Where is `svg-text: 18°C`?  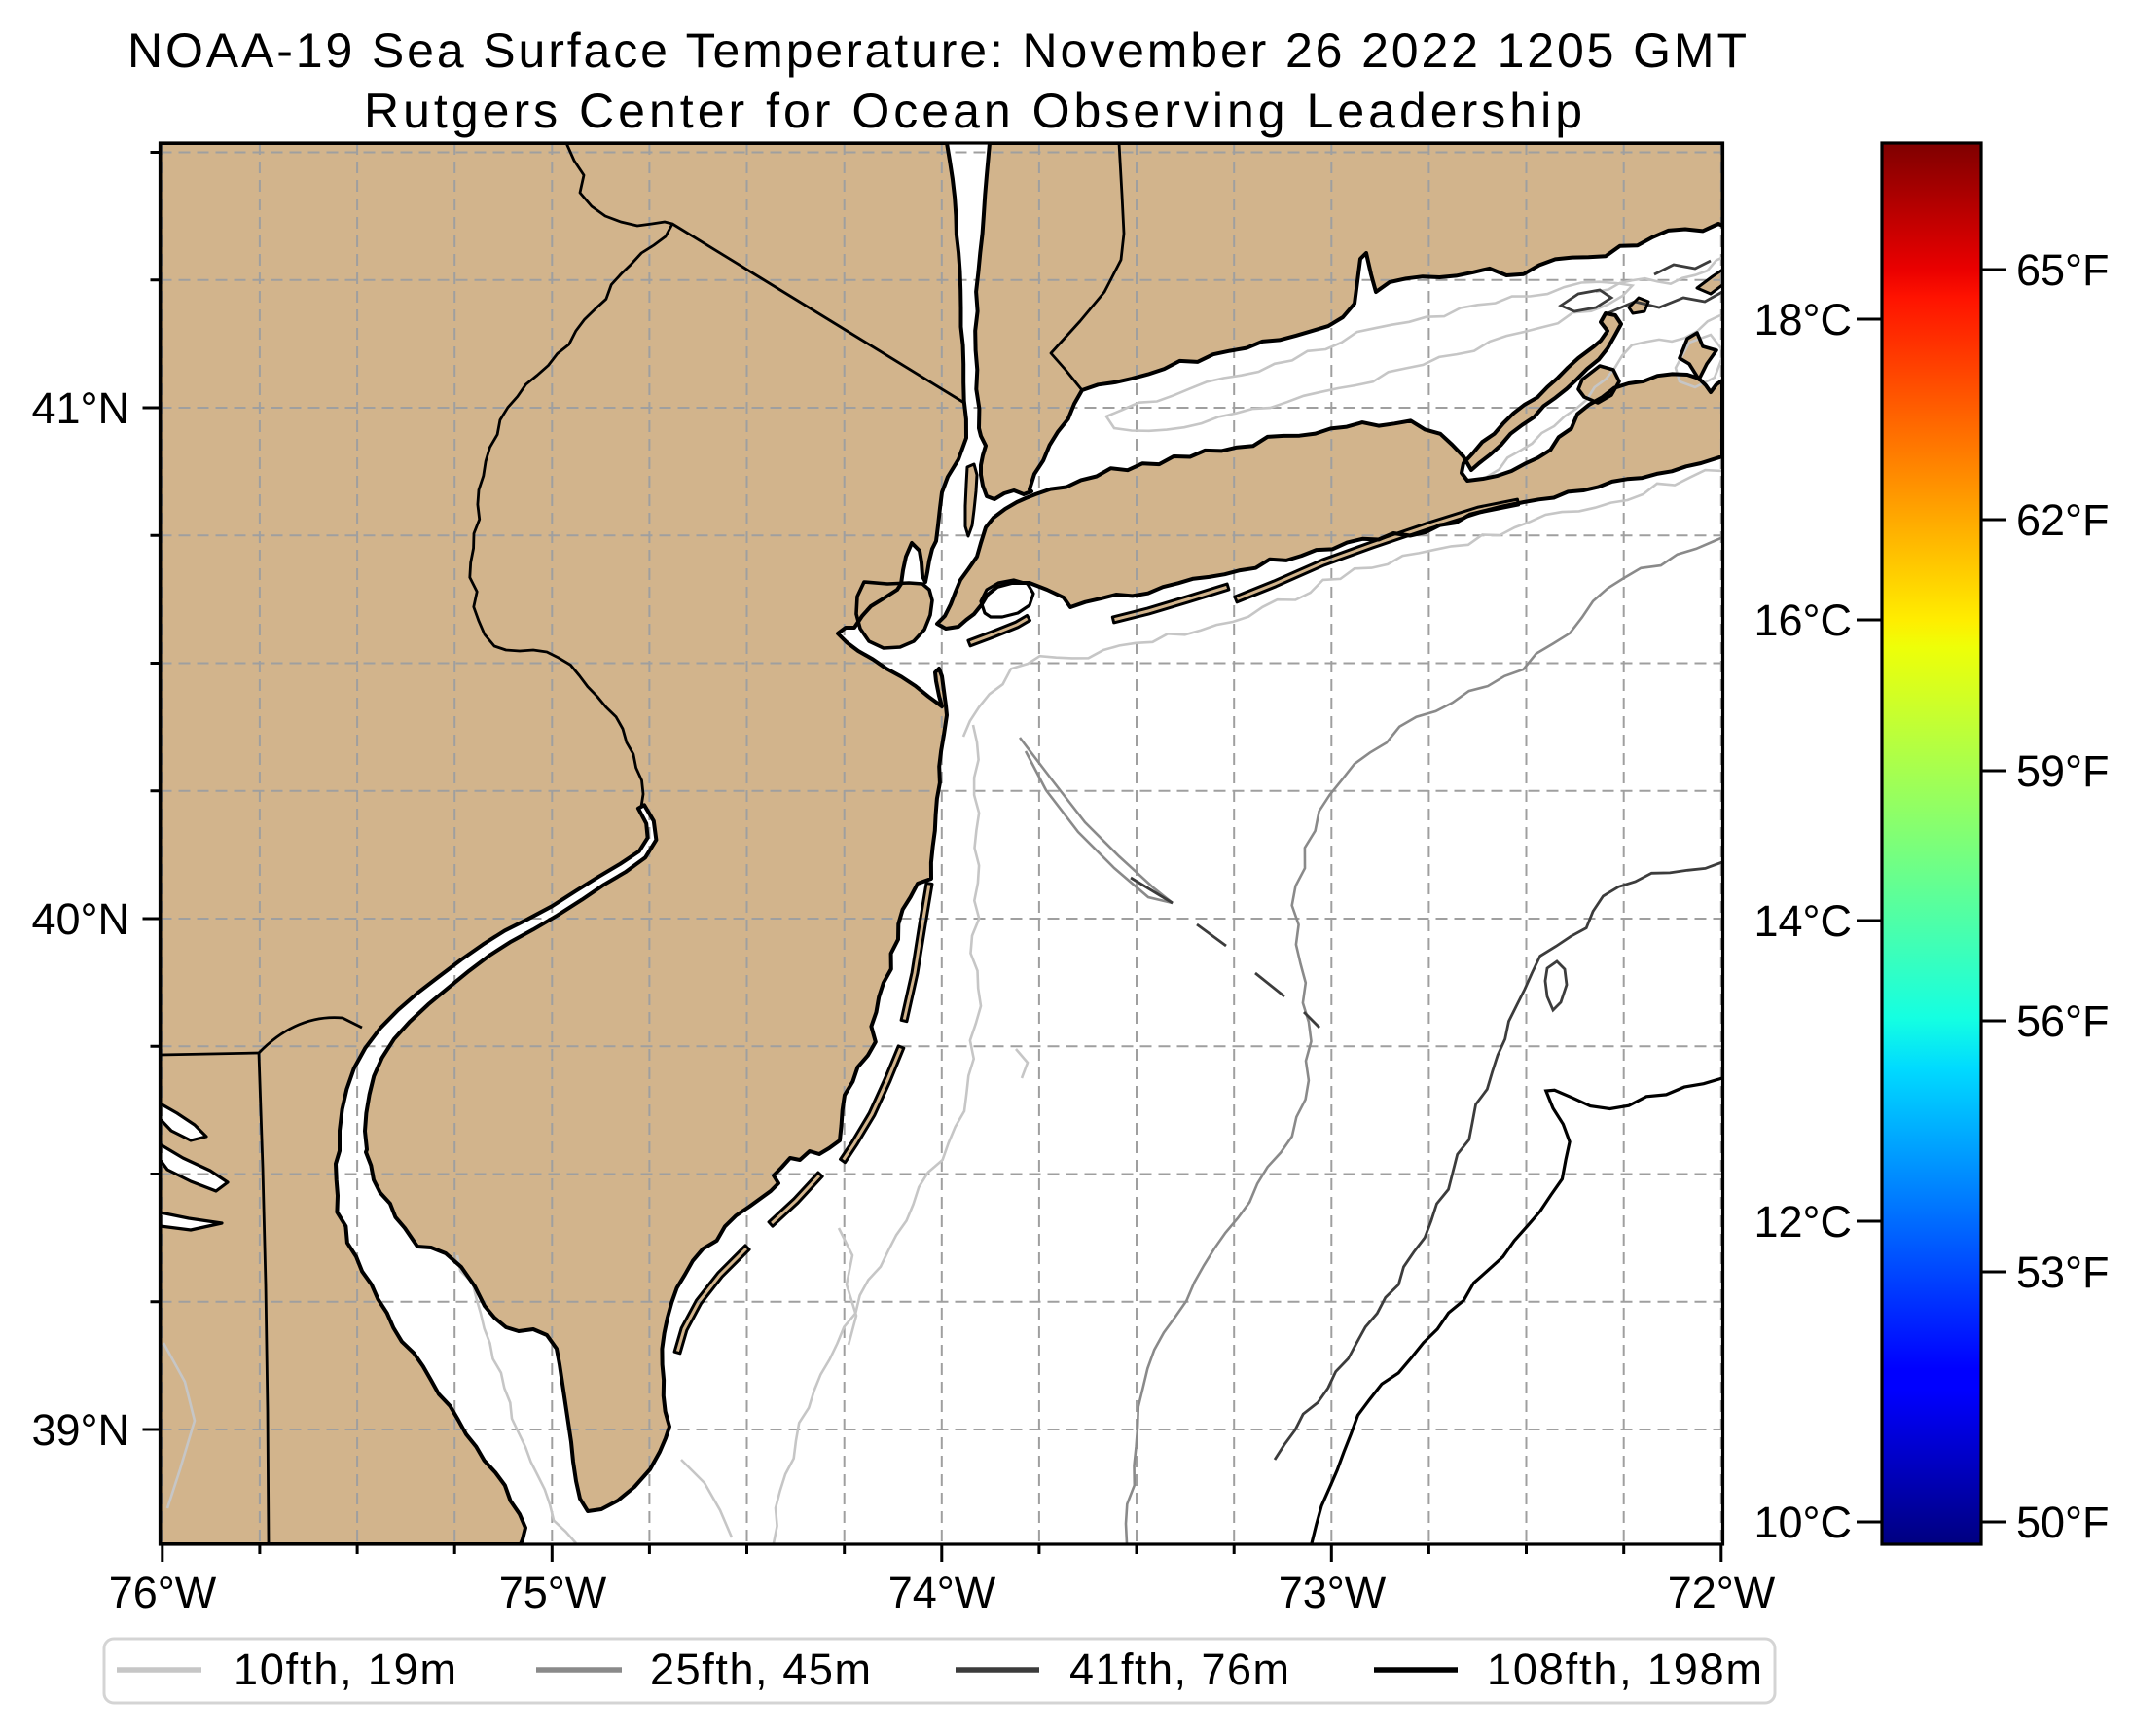
svg-text: 18°C is located at coordinates (1803, 319).